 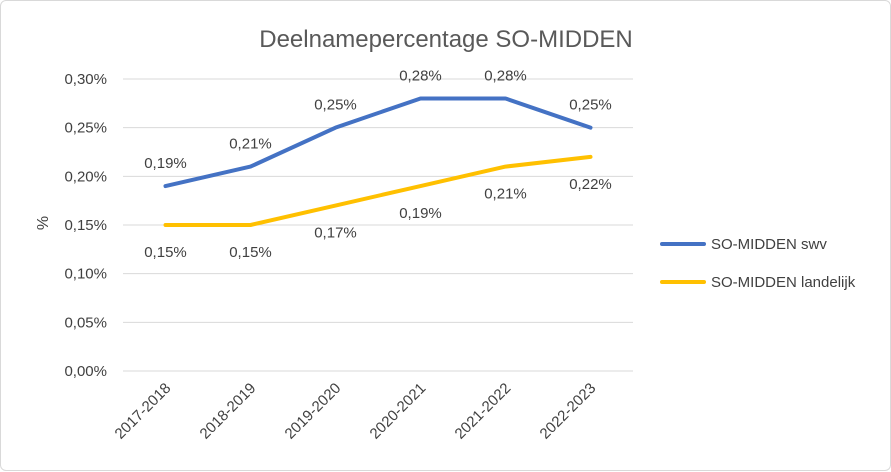 I want to click on x-tick-label: 2019-2020, so click(x=313, y=411).